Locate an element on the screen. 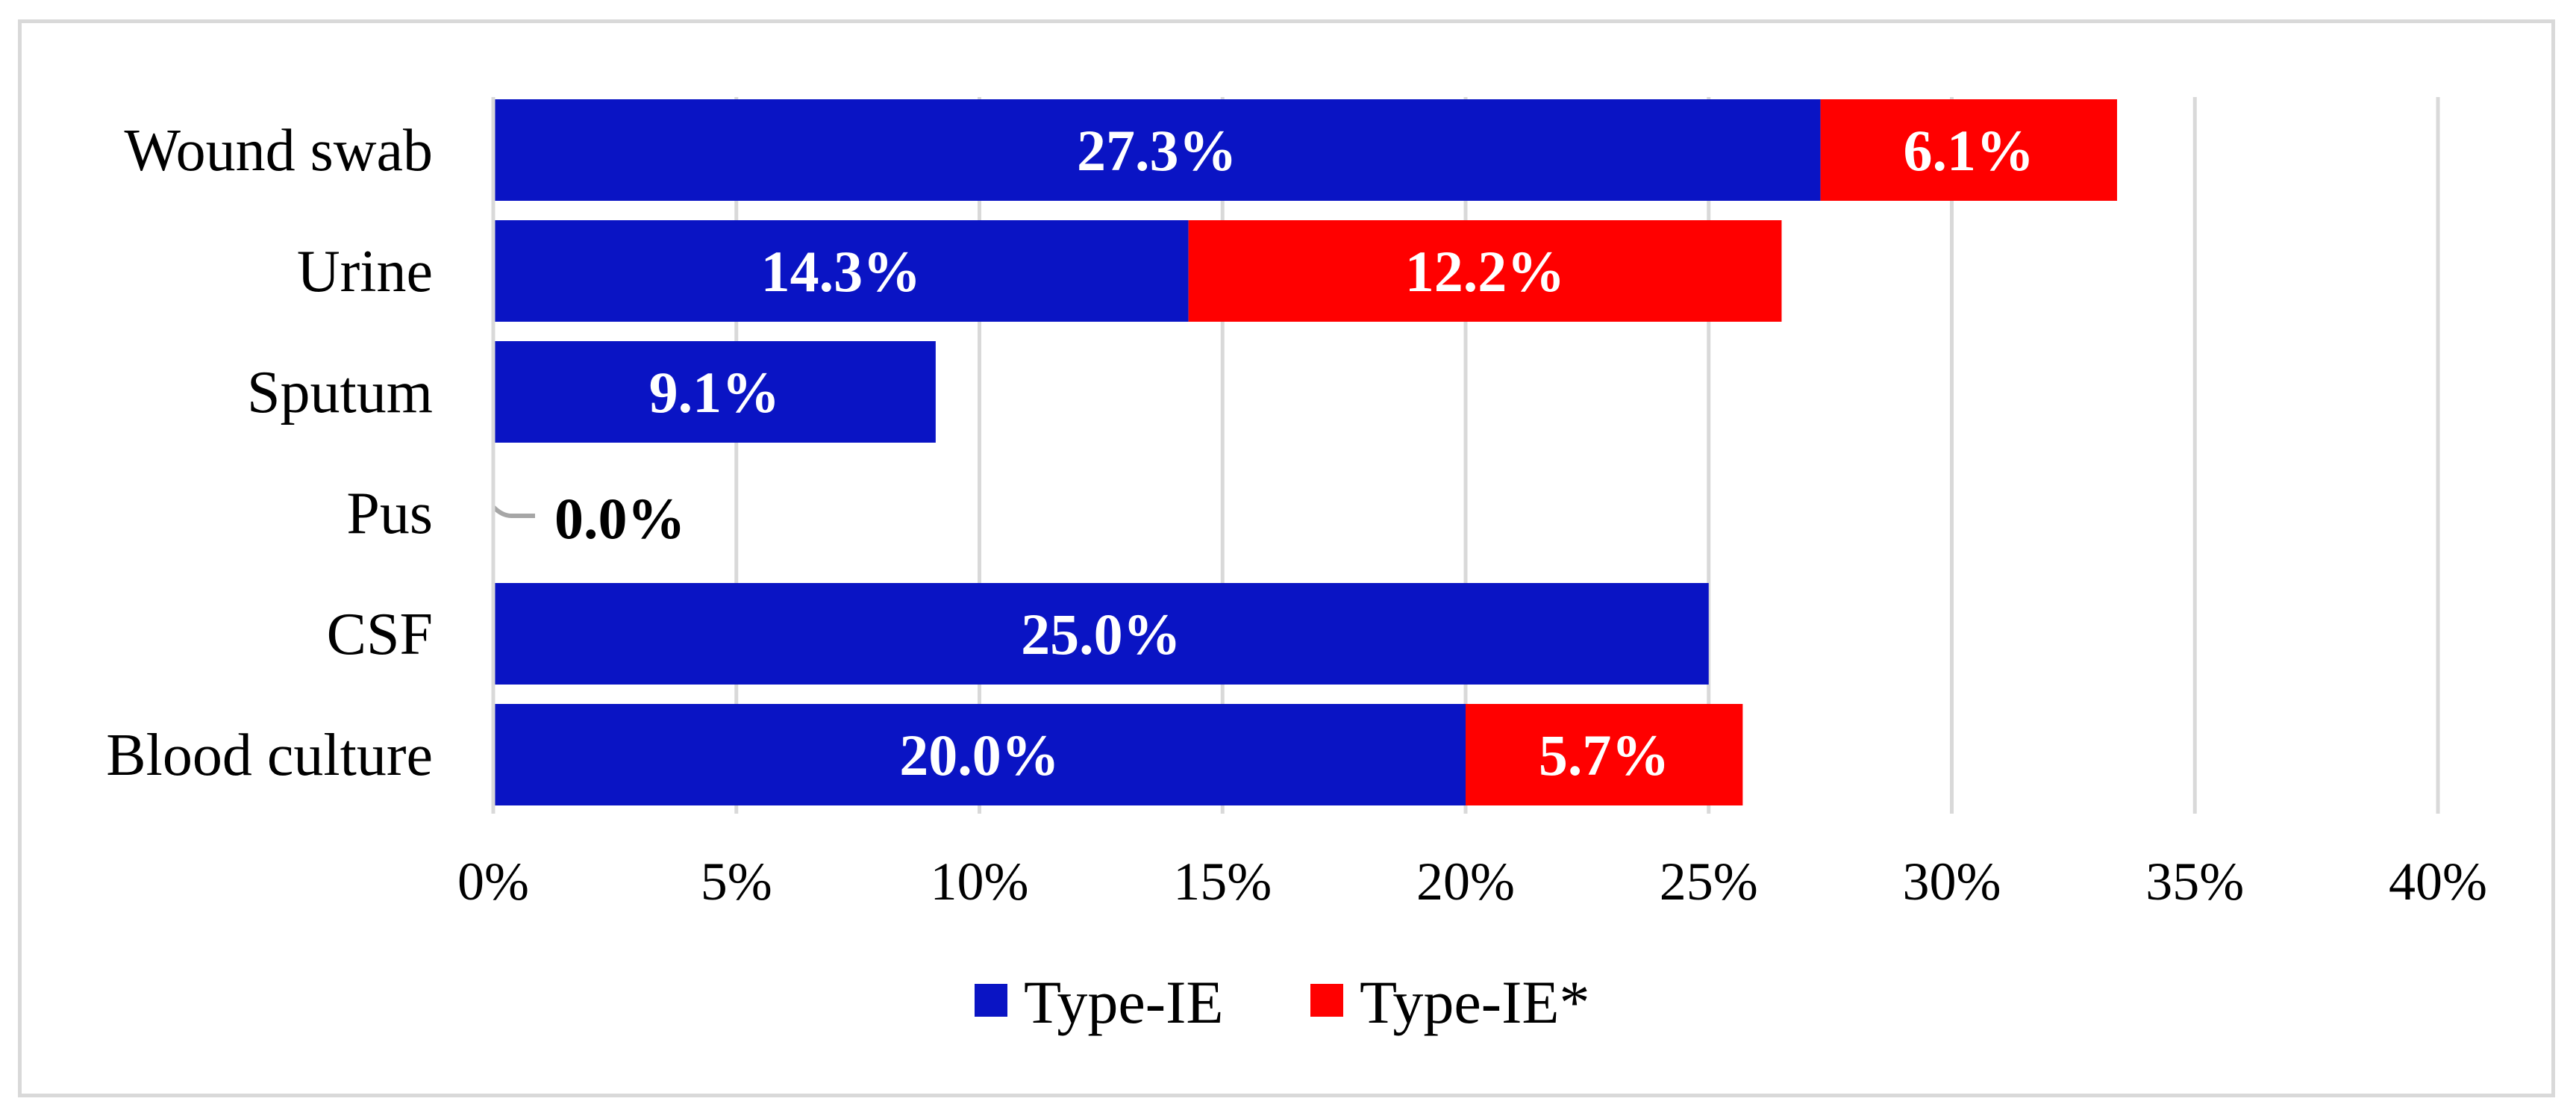 This screenshot has height=1116, width=2576. legend-label: Type-IE is located at coordinates (1123, 1002).